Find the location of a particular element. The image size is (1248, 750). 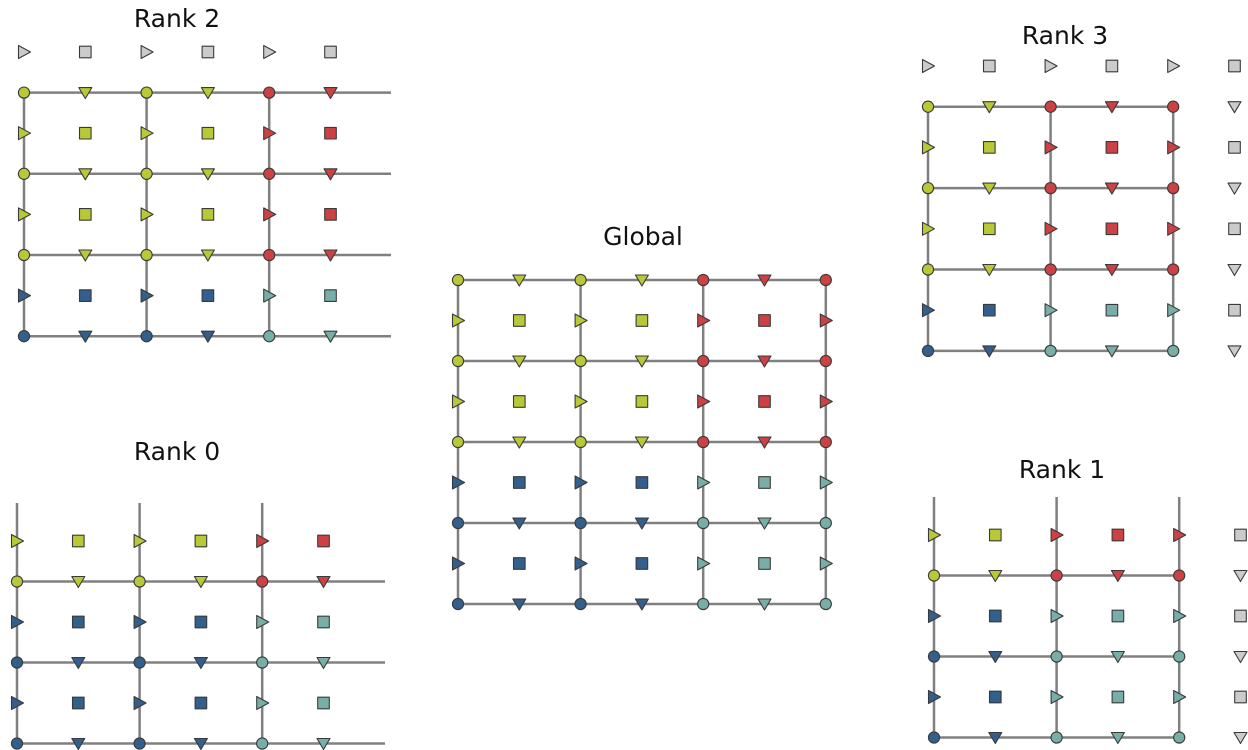

rank1-teal-circle-marker is located at coordinates (1179, 737).